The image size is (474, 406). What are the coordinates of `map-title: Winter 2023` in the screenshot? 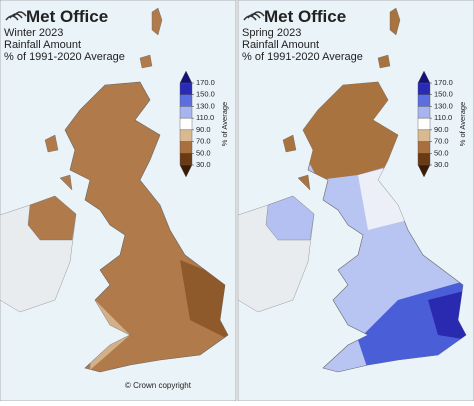 It's located at (33, 33).